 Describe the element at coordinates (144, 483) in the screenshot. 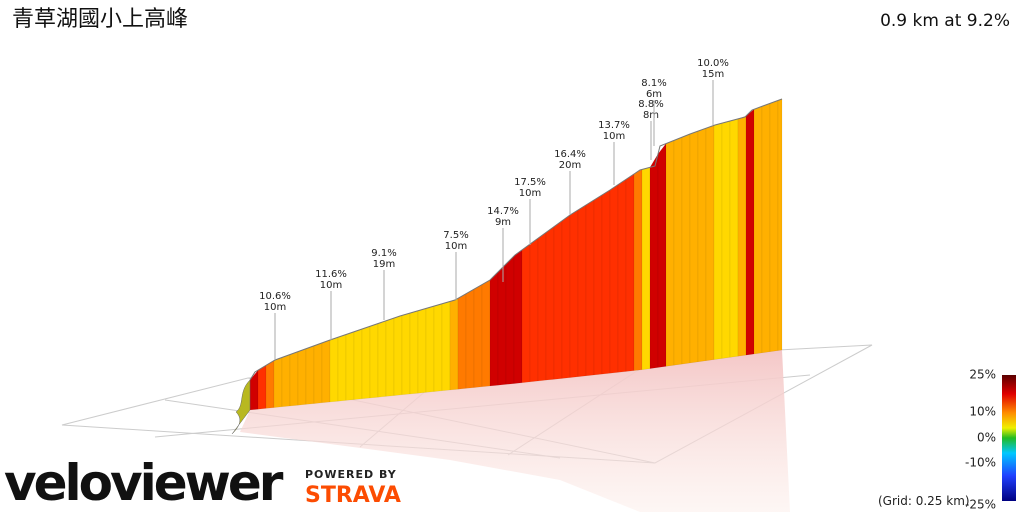

I see `brand-logo: veloviewer` at that location.